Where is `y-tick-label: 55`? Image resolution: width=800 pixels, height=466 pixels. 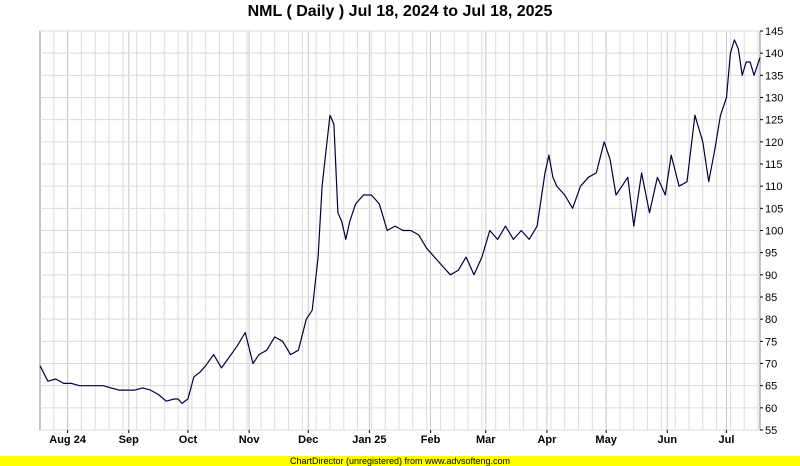 y-tick-label: 55 is located at coordinates (771, 431).